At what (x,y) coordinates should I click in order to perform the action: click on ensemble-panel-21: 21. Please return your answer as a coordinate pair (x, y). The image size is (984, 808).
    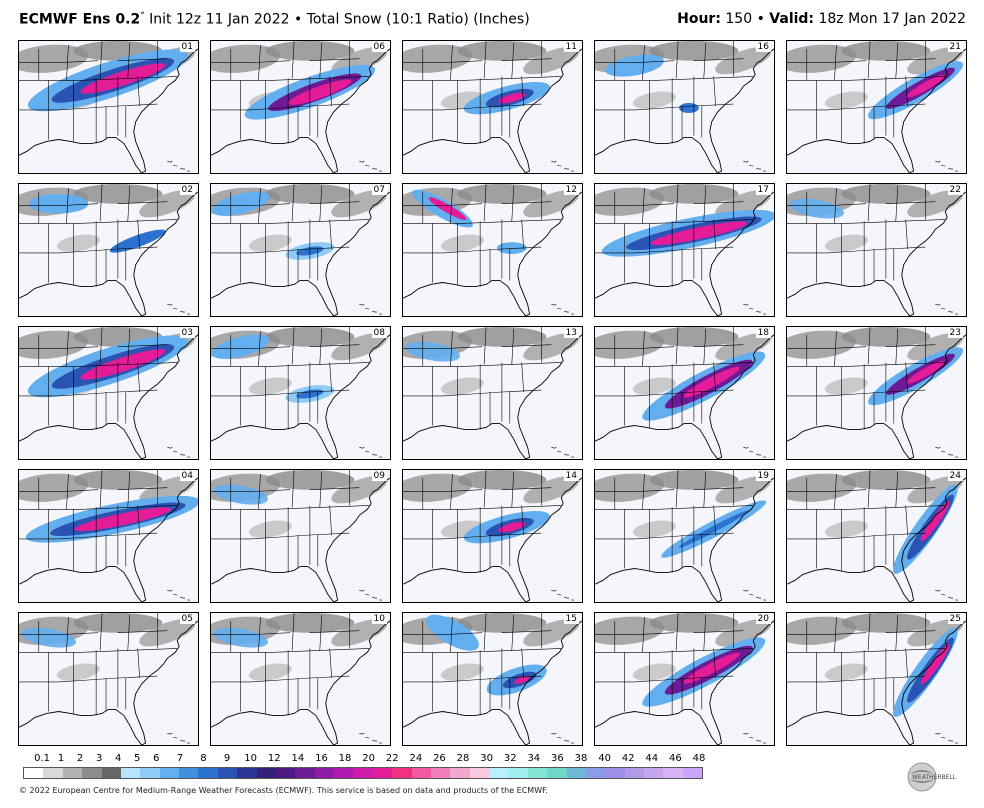
    Looking at the image, I should click on (876, 107).